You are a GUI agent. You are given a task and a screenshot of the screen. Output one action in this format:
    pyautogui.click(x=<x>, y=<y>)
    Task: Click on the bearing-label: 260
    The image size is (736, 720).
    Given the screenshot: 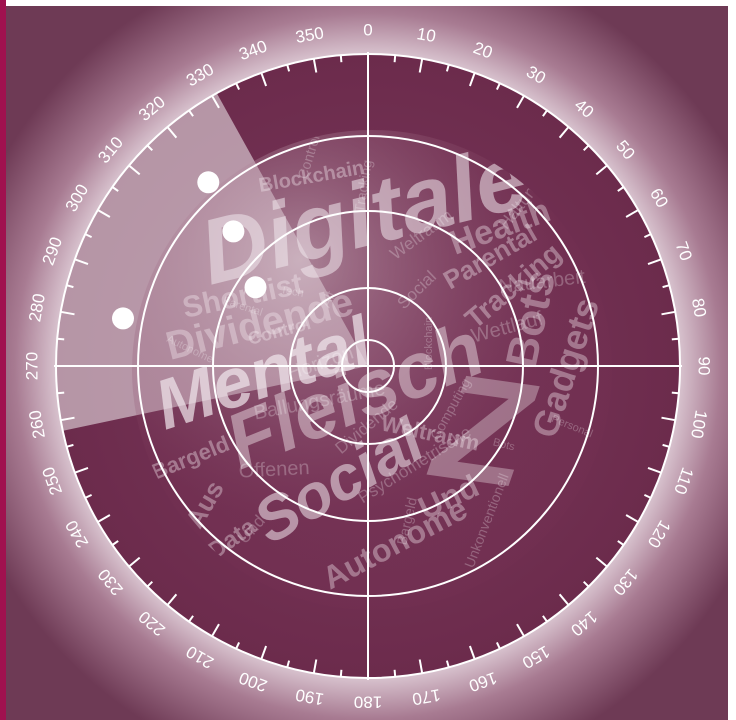 What is the action you would take?
    pyautogui.click(x=37, y=424)
    